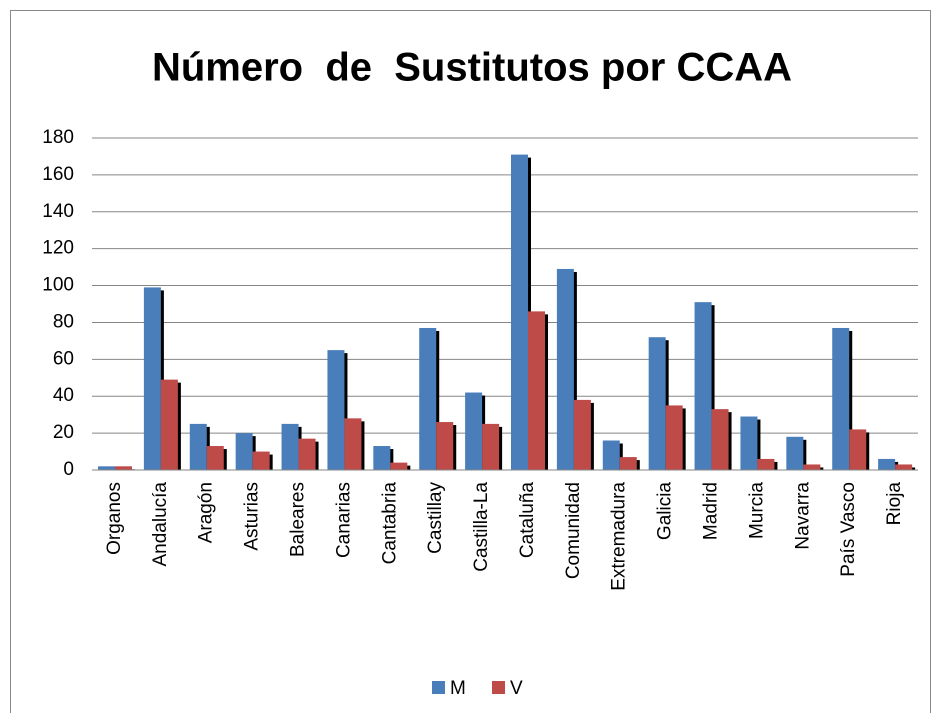  I want to click on x-tick-label: Extremadura, so click(619, 536).